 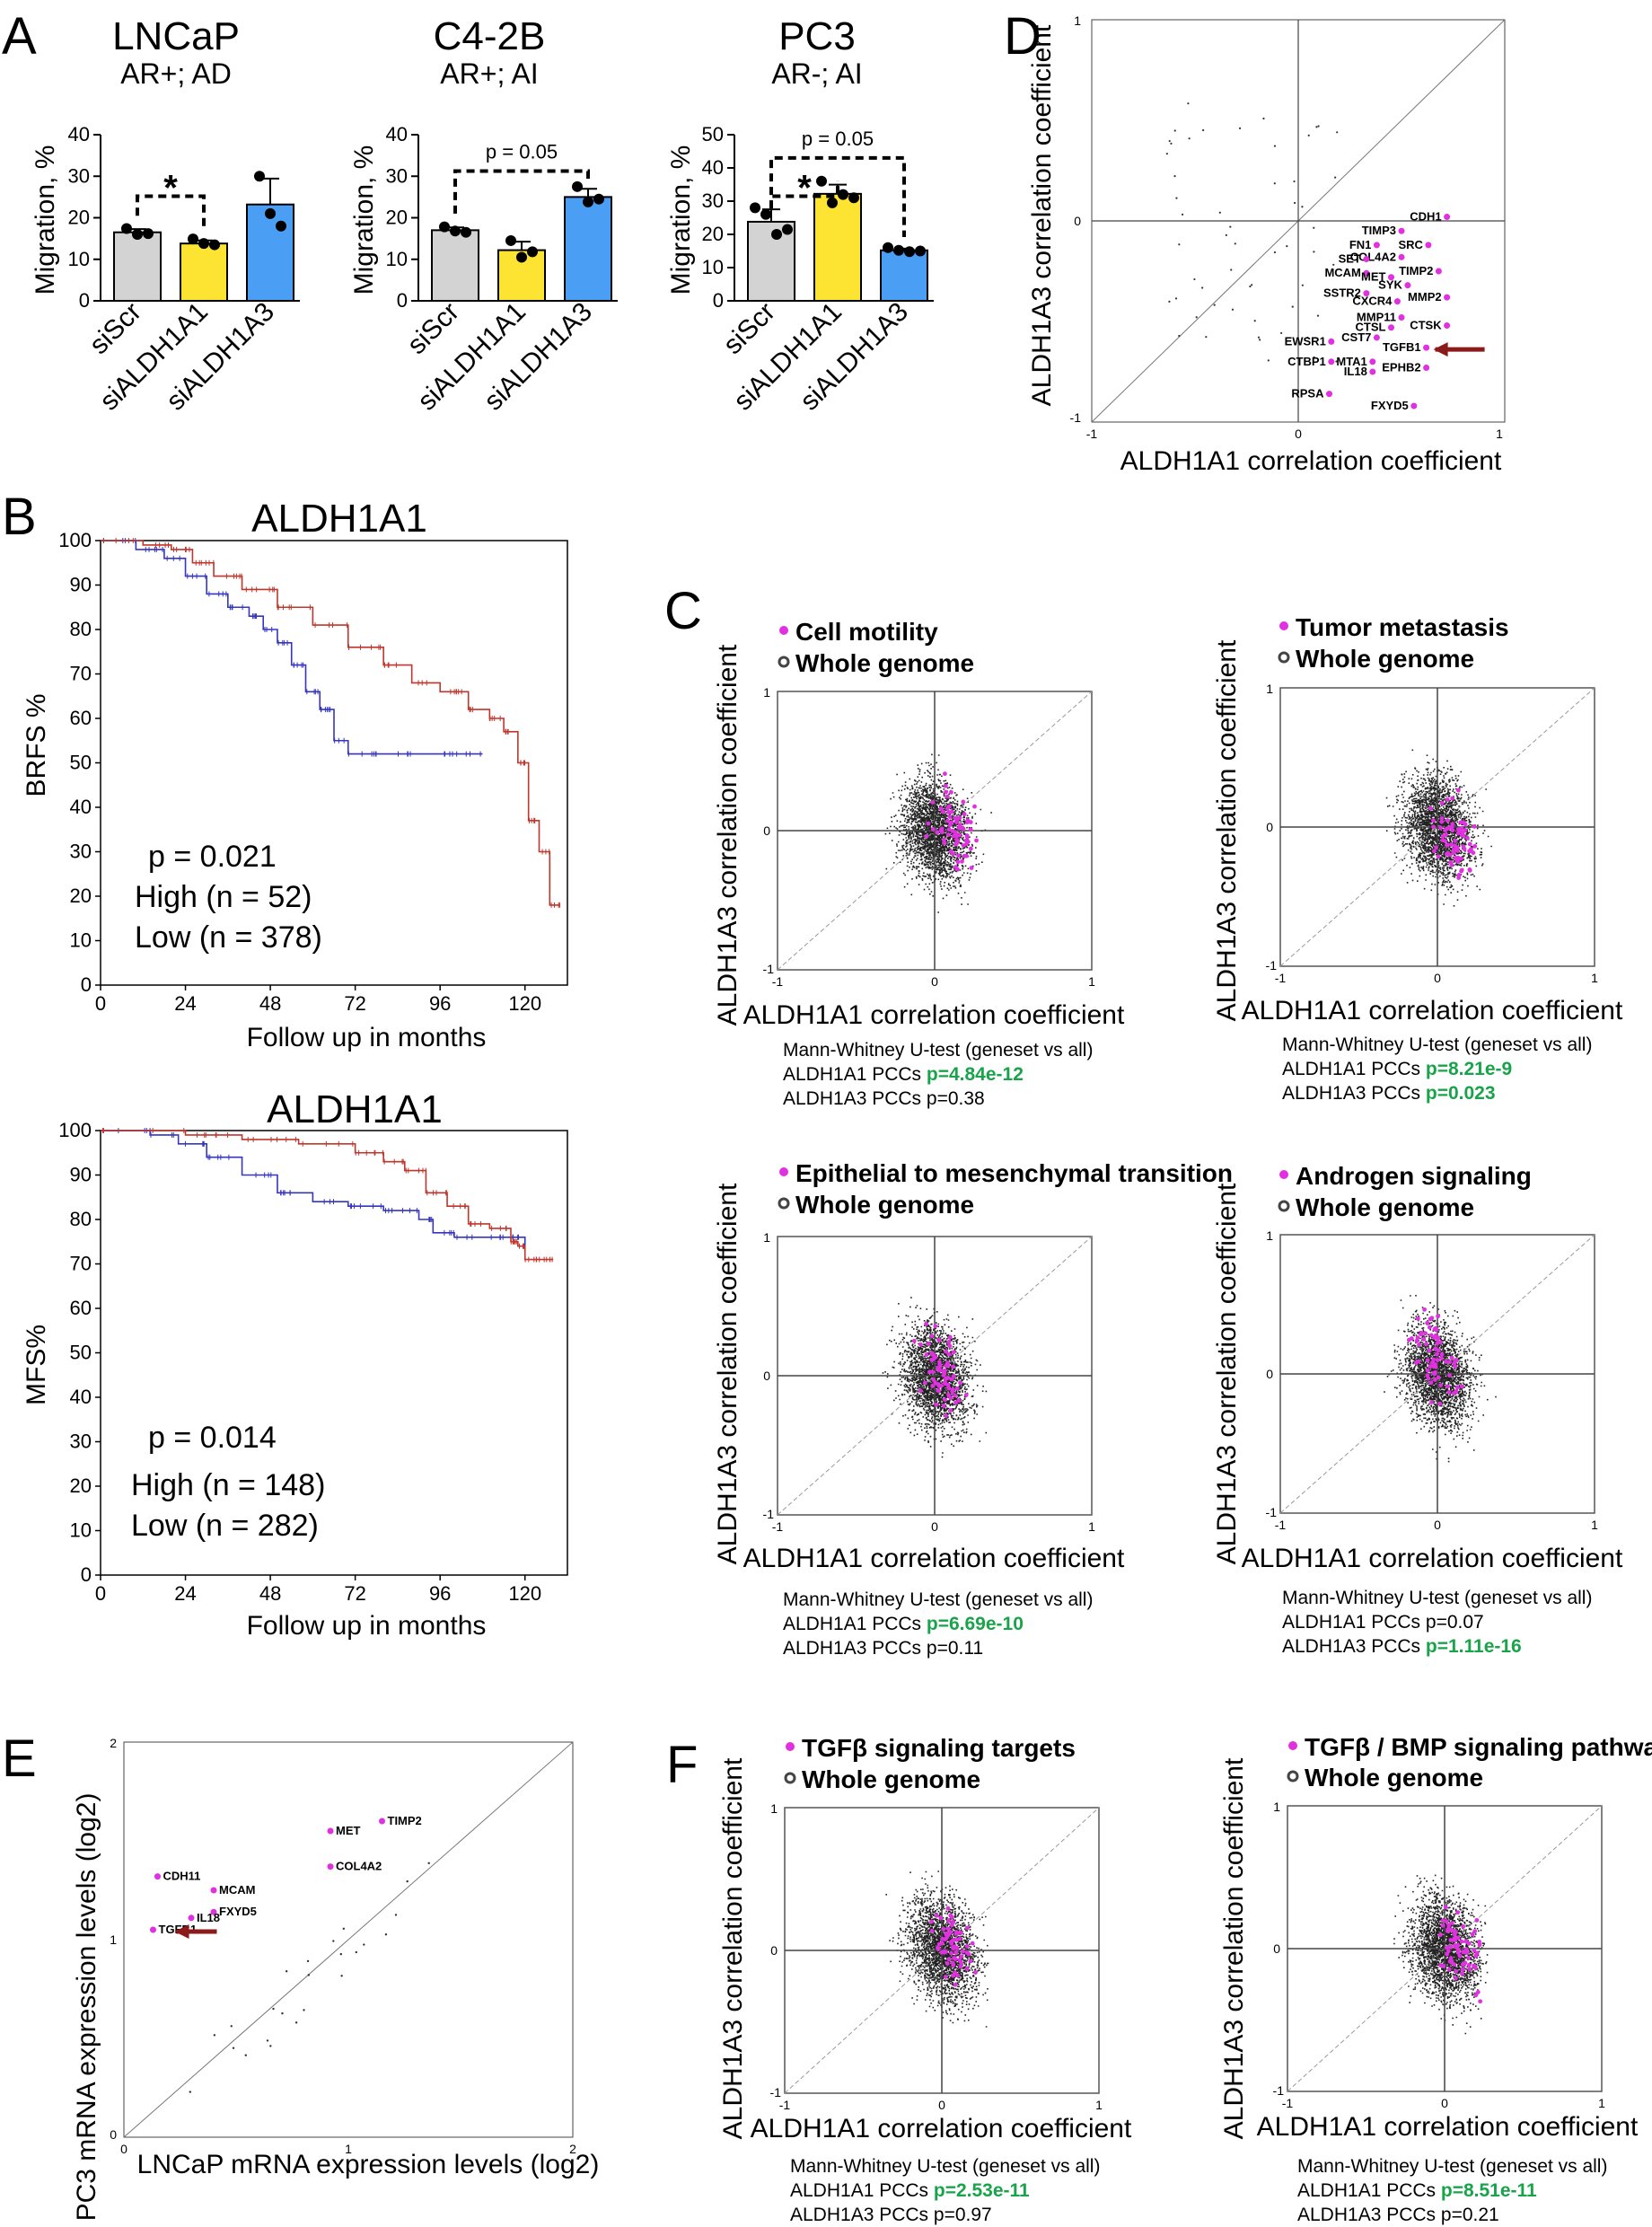 What do you see at coordinates (1398, 2215) in the screenshot?
I see `stat-aldh1a3: ALDH1A3 PCCs p=0.21` at bounding box center [1398, 2215].